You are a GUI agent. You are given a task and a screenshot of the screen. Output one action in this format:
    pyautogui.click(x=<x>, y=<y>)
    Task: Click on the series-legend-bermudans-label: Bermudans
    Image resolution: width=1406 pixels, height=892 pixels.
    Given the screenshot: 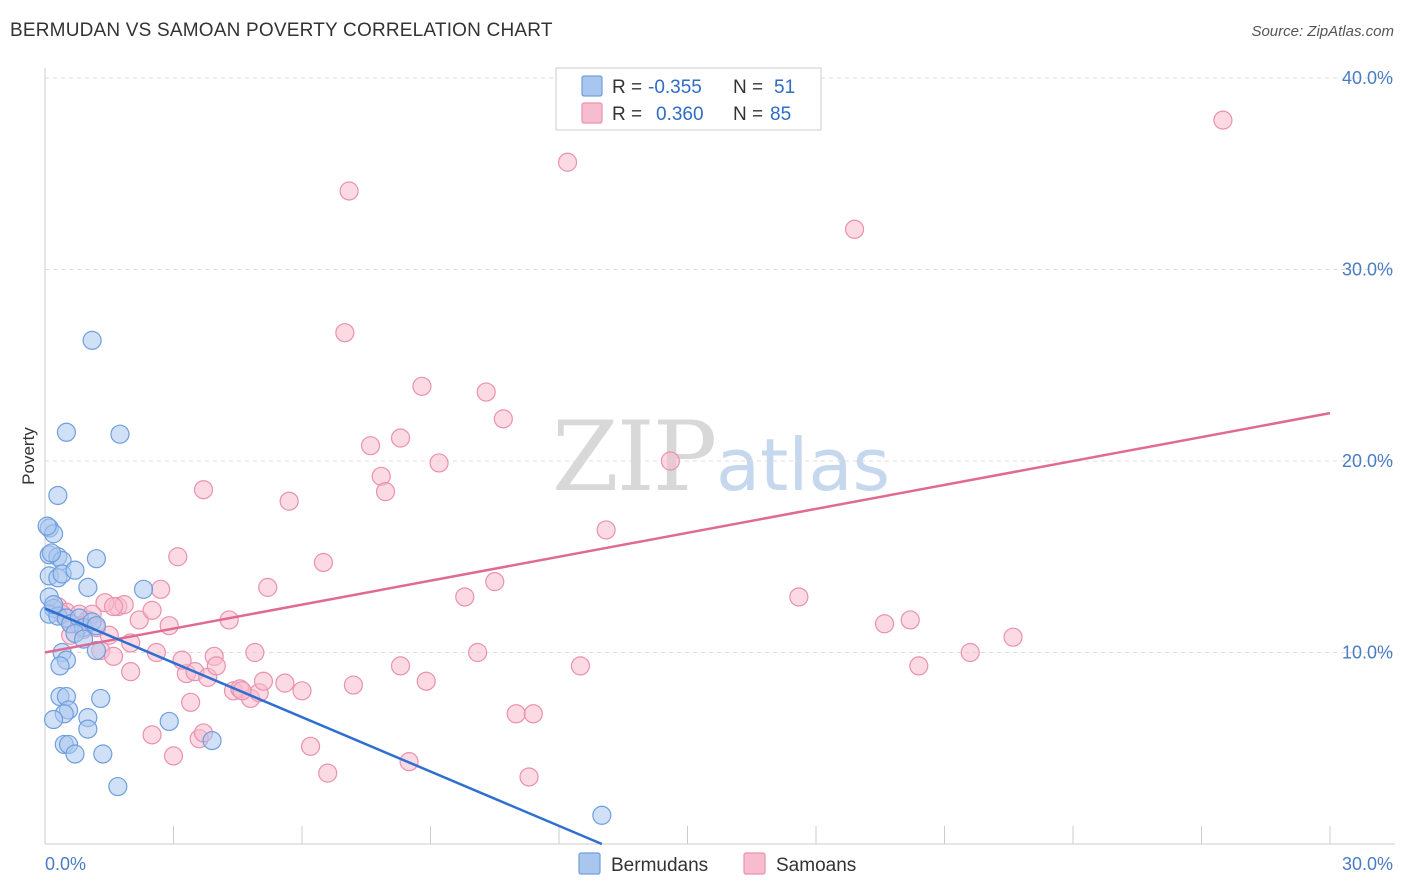 What is the action you would take?
    pyautogui.click(x=659, y=865)
    